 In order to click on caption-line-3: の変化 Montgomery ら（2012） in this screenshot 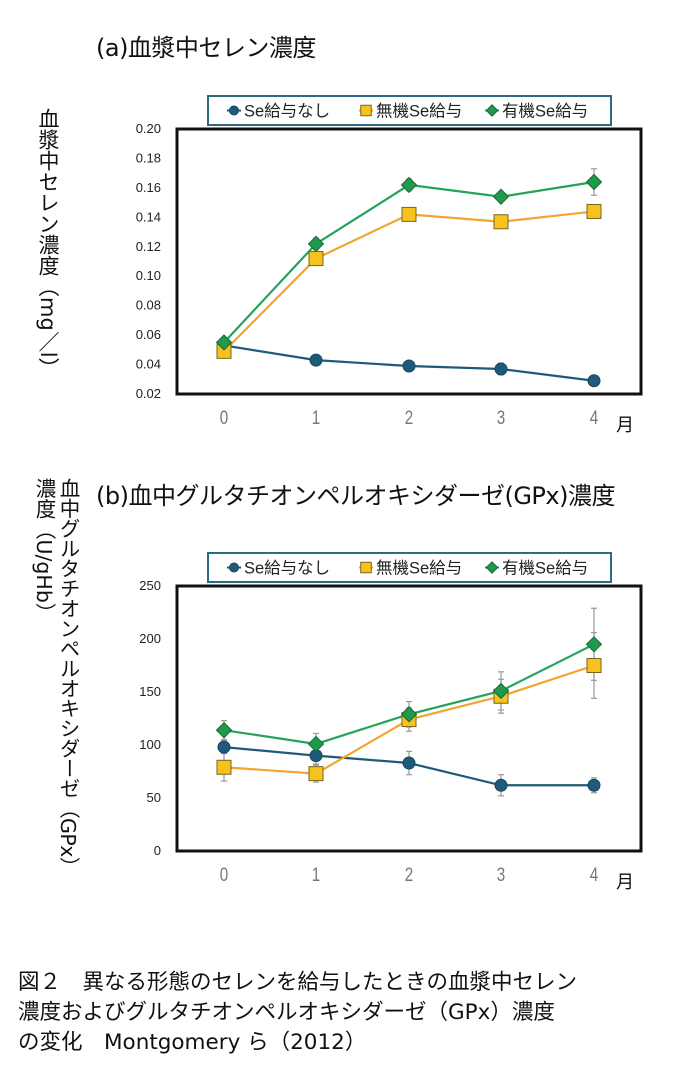, I will do `click(192, 1042)`.